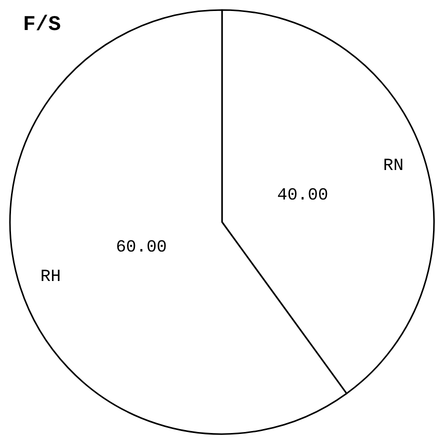 The height and width of the screenshot is (438, 435). What do you see at coordinates (302, 196) in the screenshot?
I see `data-label: 40.00` at bounding box center [302, 196].